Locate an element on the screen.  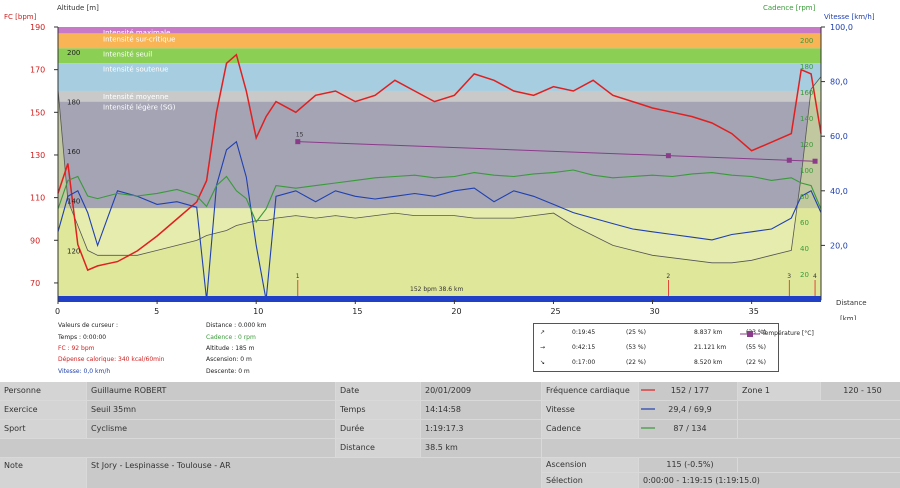
cadence-swatch-icon is located at coordinates (648, 428).